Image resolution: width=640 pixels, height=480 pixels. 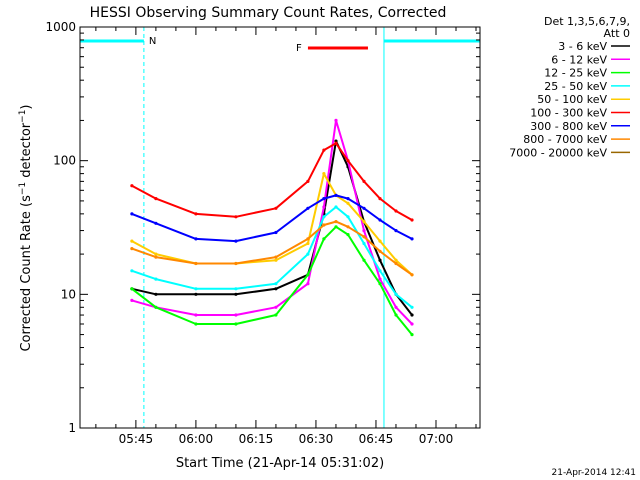 I want to click on x-tick-label: 06:00, so click(x=196, y=439).